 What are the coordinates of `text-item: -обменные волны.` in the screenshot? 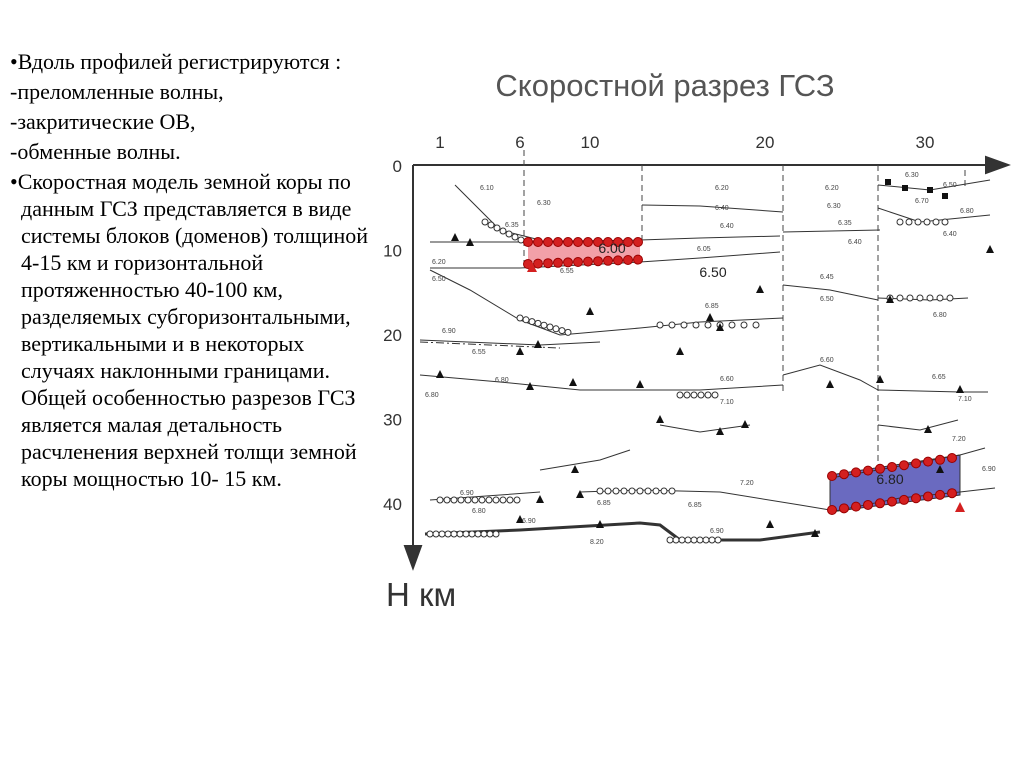 It's located at (95, 151).